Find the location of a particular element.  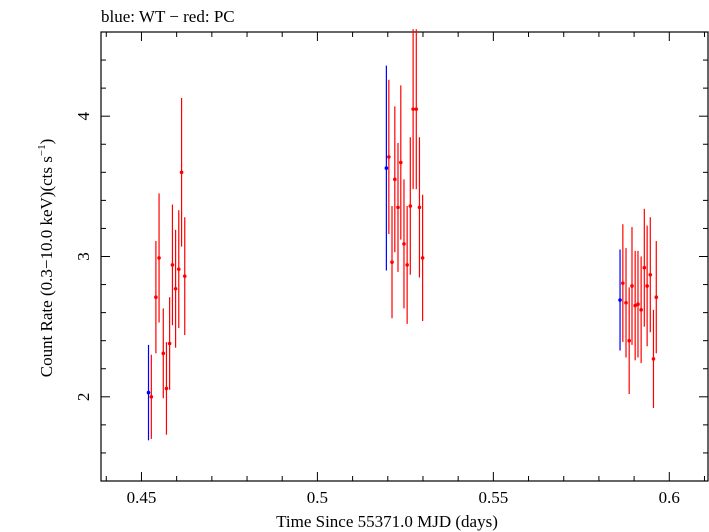

x-tick-label: 0.55 is located at coordinates (493, 497).